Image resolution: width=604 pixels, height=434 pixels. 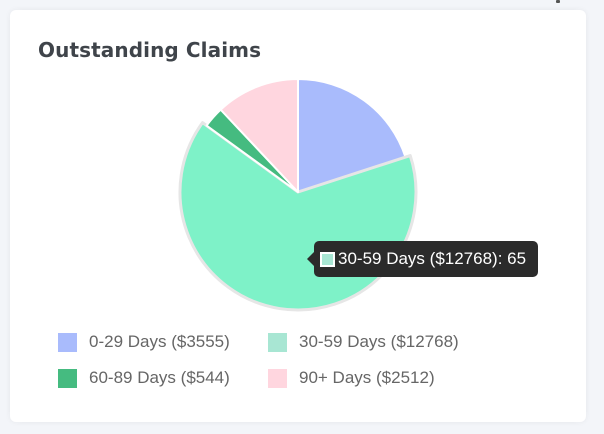 I want to click on legend-label: 30-59 Days ($12768), so click(x=379, y=341).